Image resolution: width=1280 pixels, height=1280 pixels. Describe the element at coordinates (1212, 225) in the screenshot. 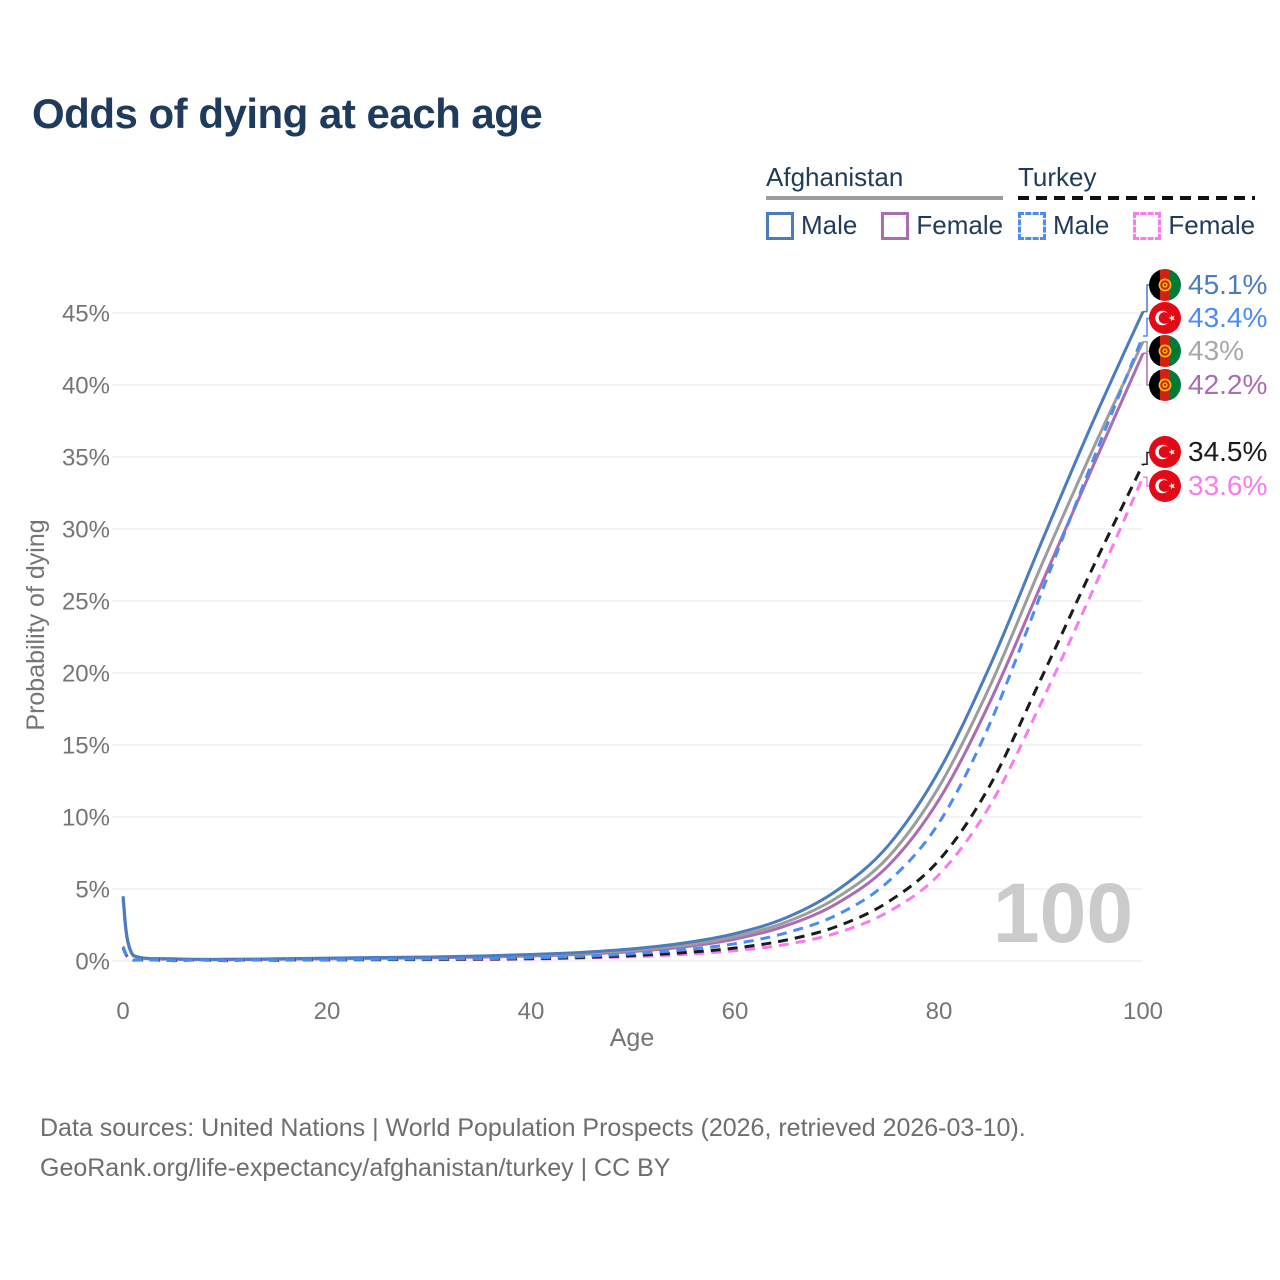

I see `legend-label-turkey-female: Female` at that location.